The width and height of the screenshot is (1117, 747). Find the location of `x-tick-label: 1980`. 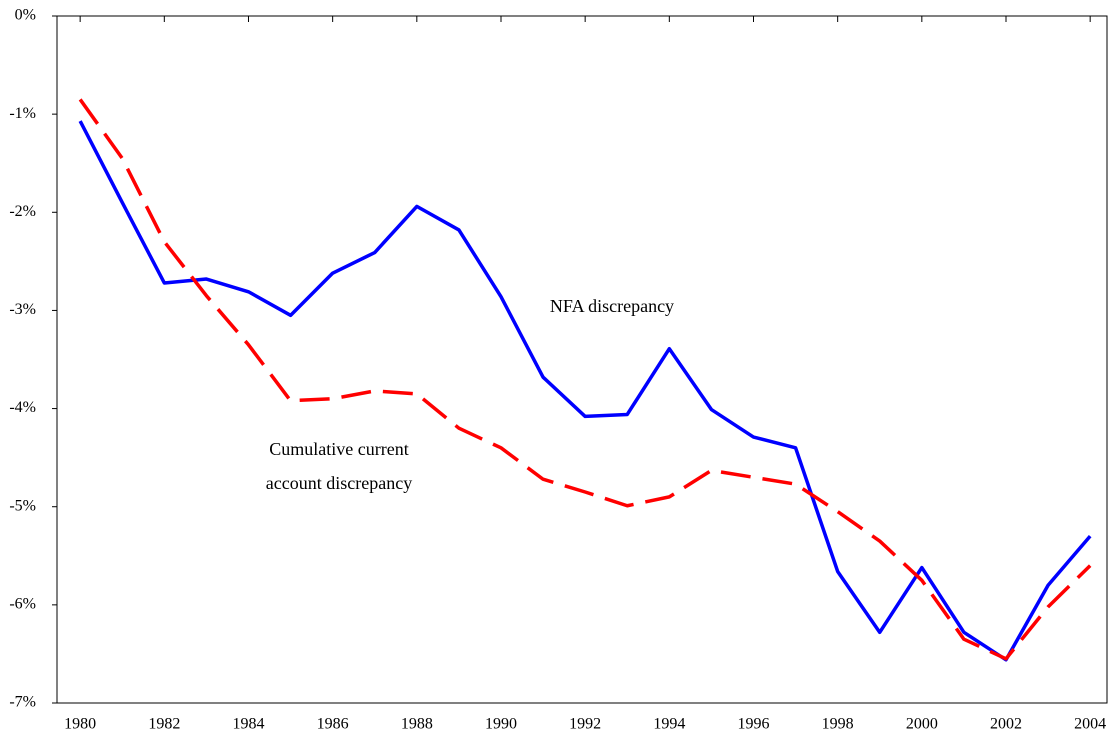

x-tick-label: 1980 is located at coordinates (80, 724).